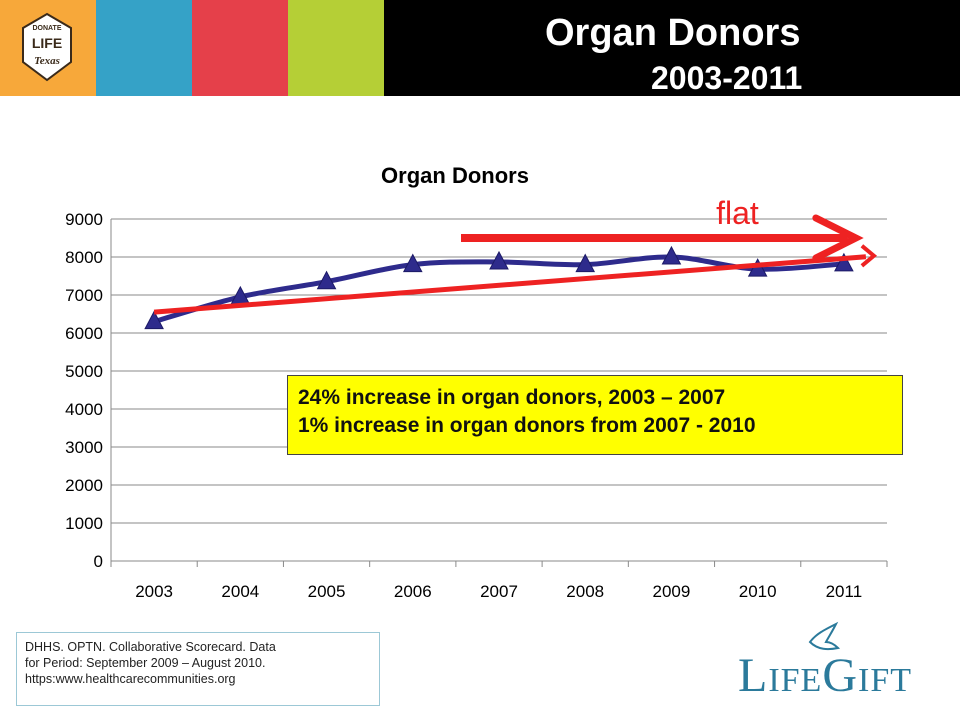  What do you see at coordinates (240, 591) in the screenshot?
I see `x-tick-label: 2004` at bounding box center [240, 591].